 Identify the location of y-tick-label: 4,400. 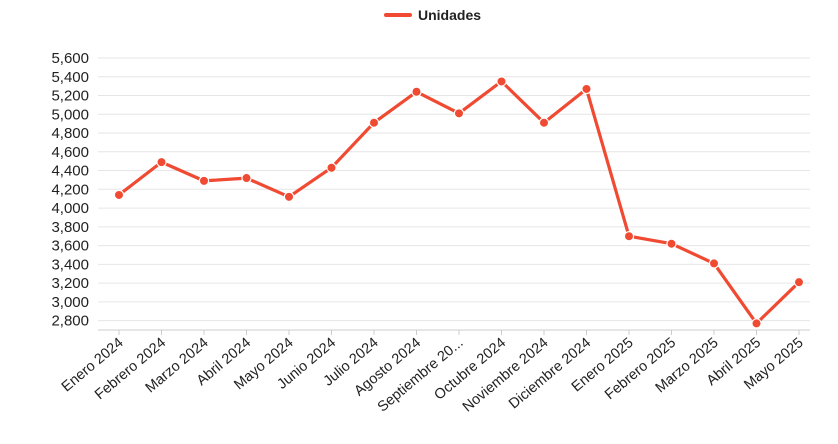
(70, 171).